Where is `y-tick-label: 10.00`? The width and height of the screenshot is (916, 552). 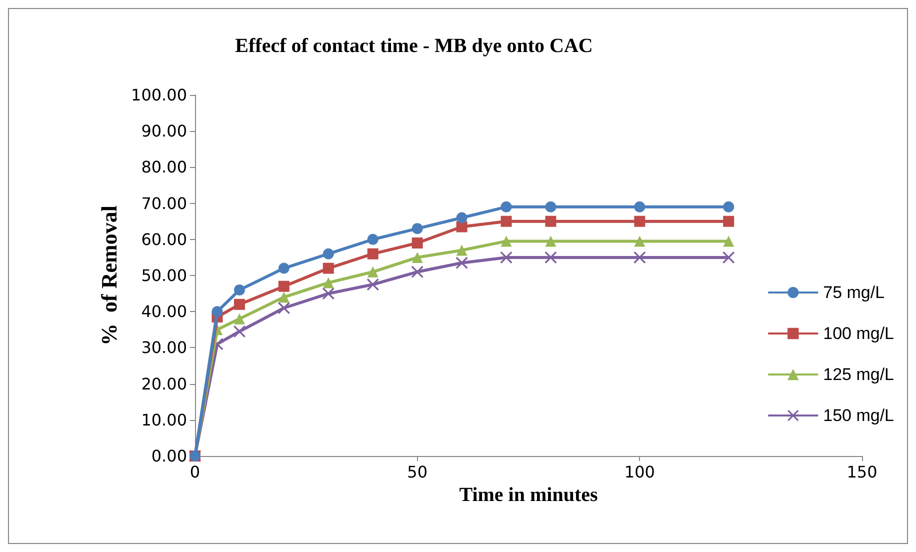 y-tick-label: 10.00 is located at coordinates (164, 420).